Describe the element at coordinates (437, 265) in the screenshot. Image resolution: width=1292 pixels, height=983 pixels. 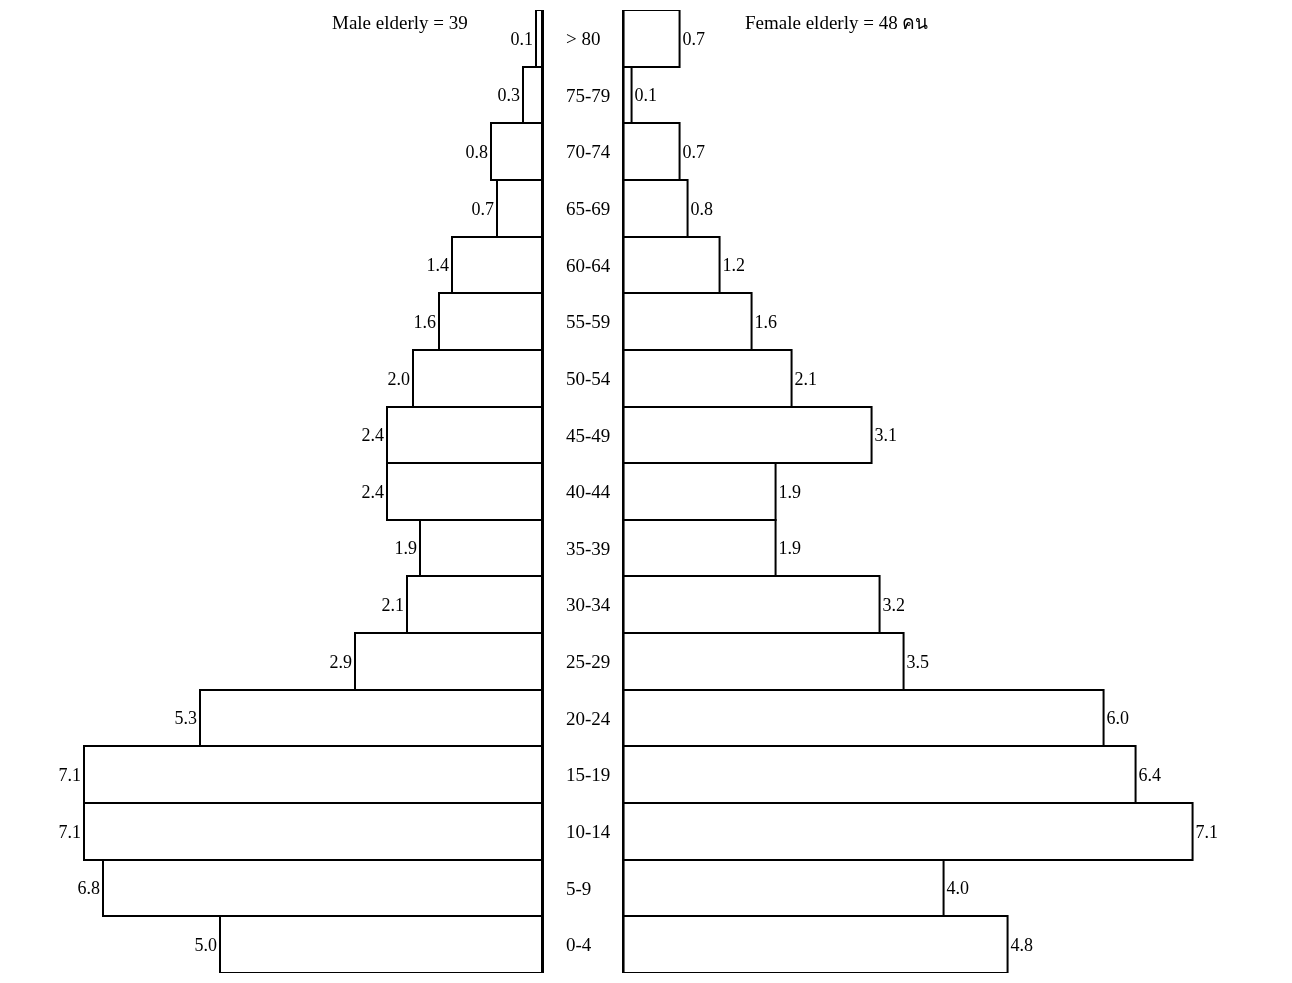
I see `data-label: 1.4` at that location.